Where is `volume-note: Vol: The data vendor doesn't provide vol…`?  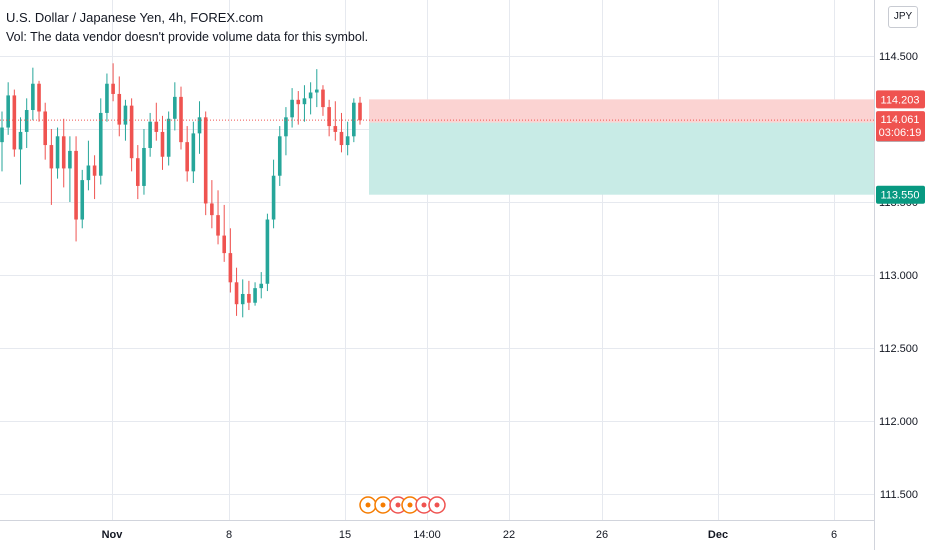
volume-note: Vol: The data vendor doesn't provide vol… is located at coordinates (187, 37).